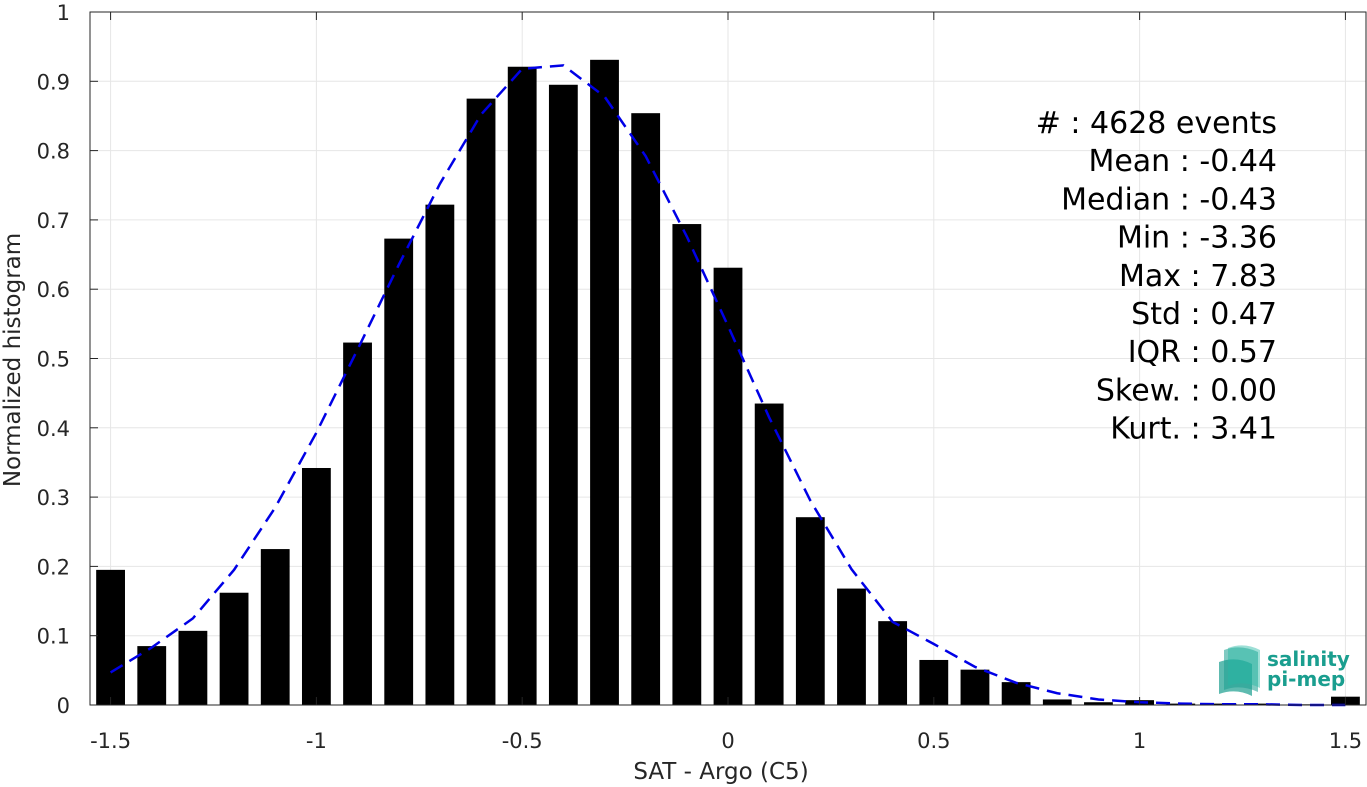 This screenshot has height=787, width=1367. I want to click on x-tick-label: -1.5, so click(110, 741).